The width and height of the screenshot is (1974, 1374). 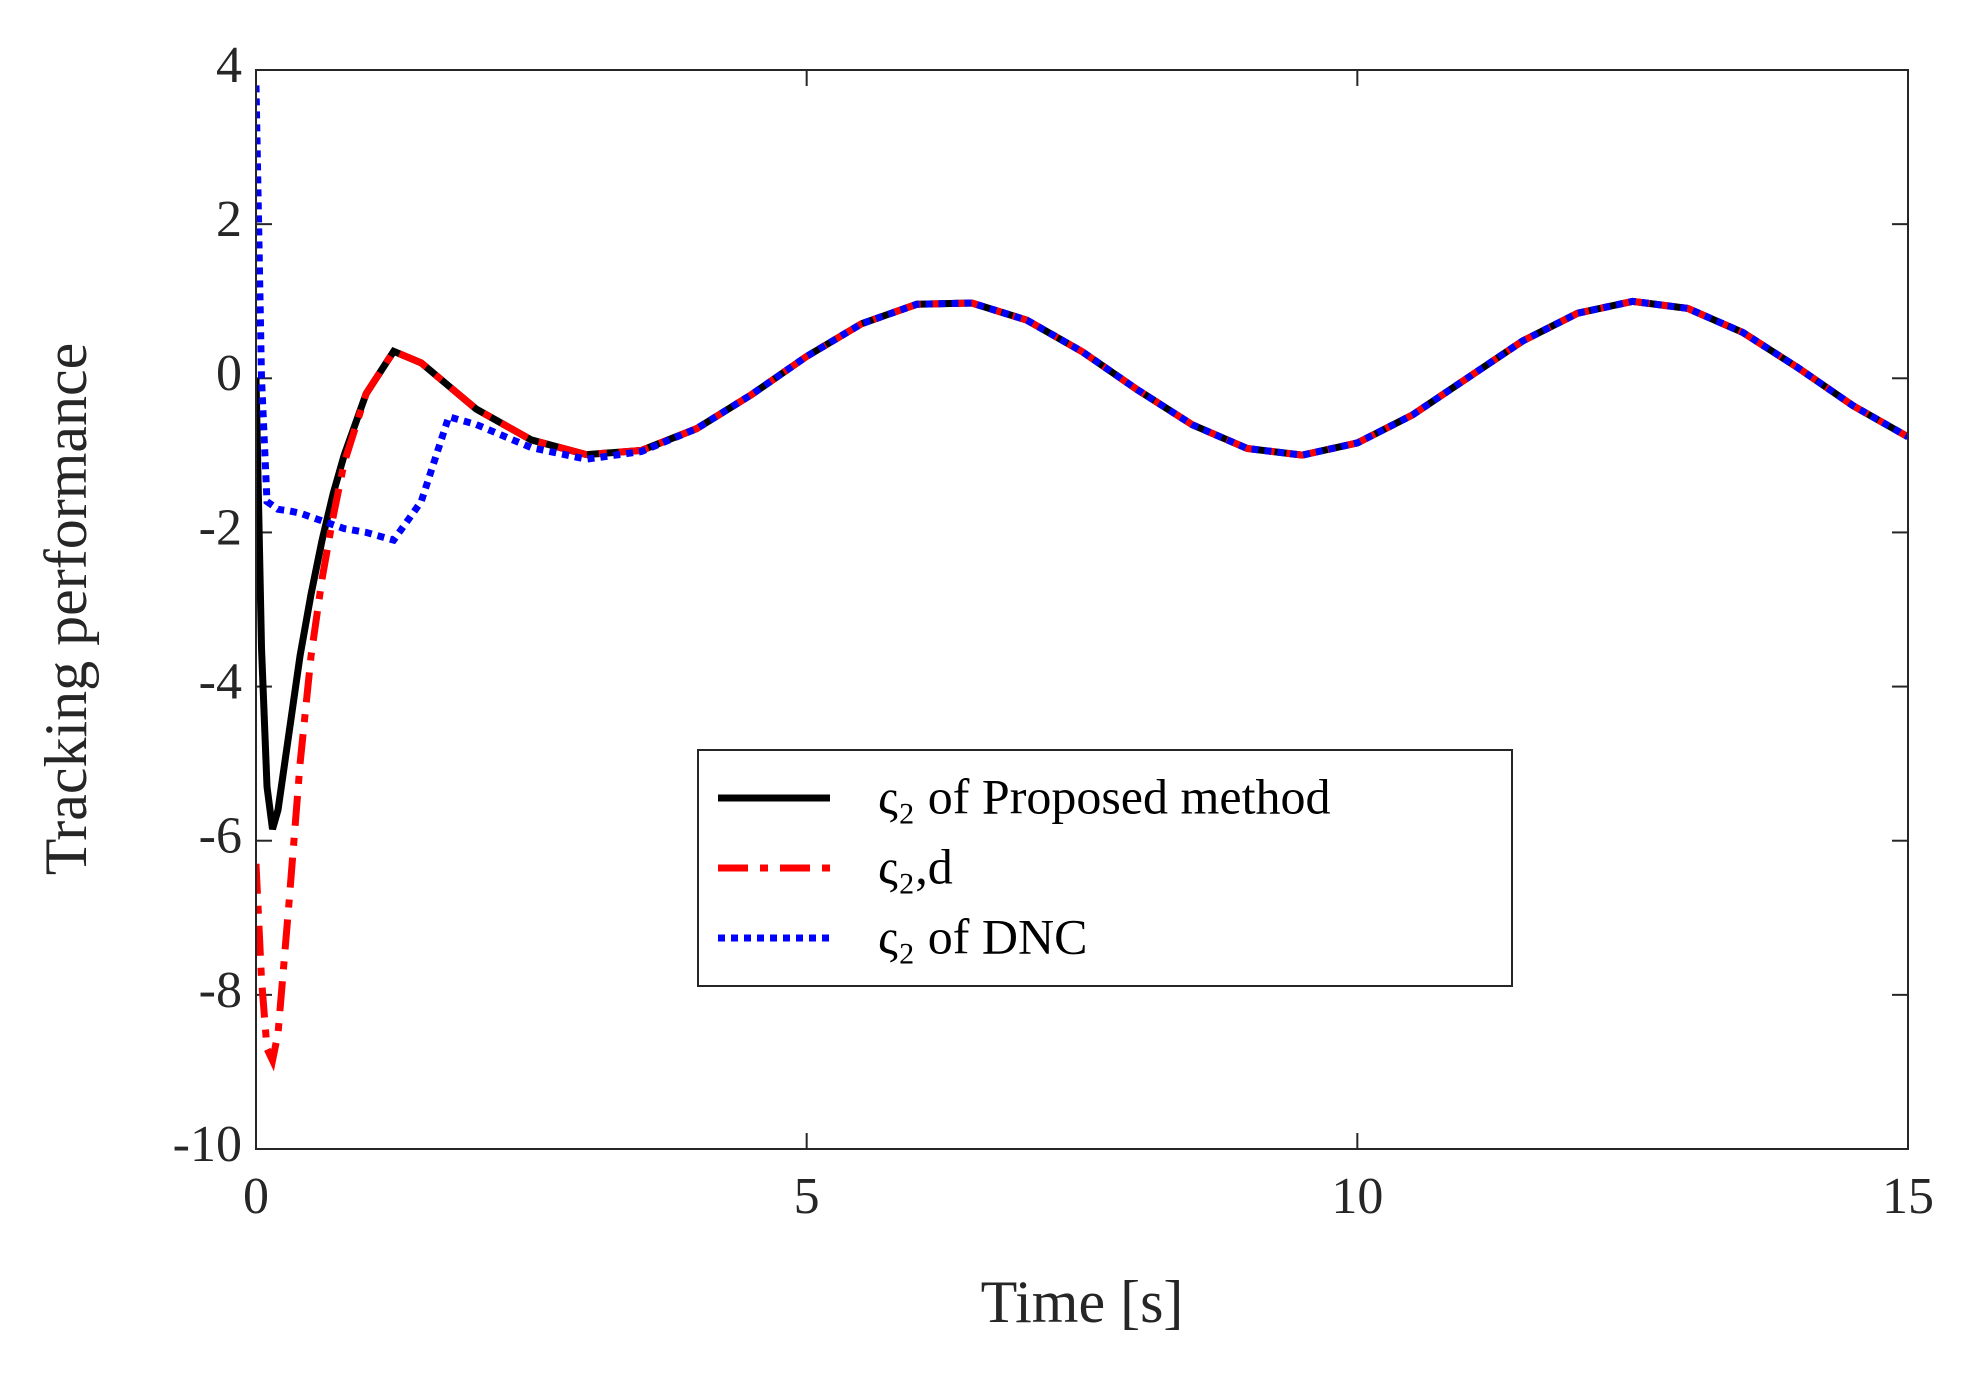 I want to click on y-tick-label: -4, so click(x=220, y=682).